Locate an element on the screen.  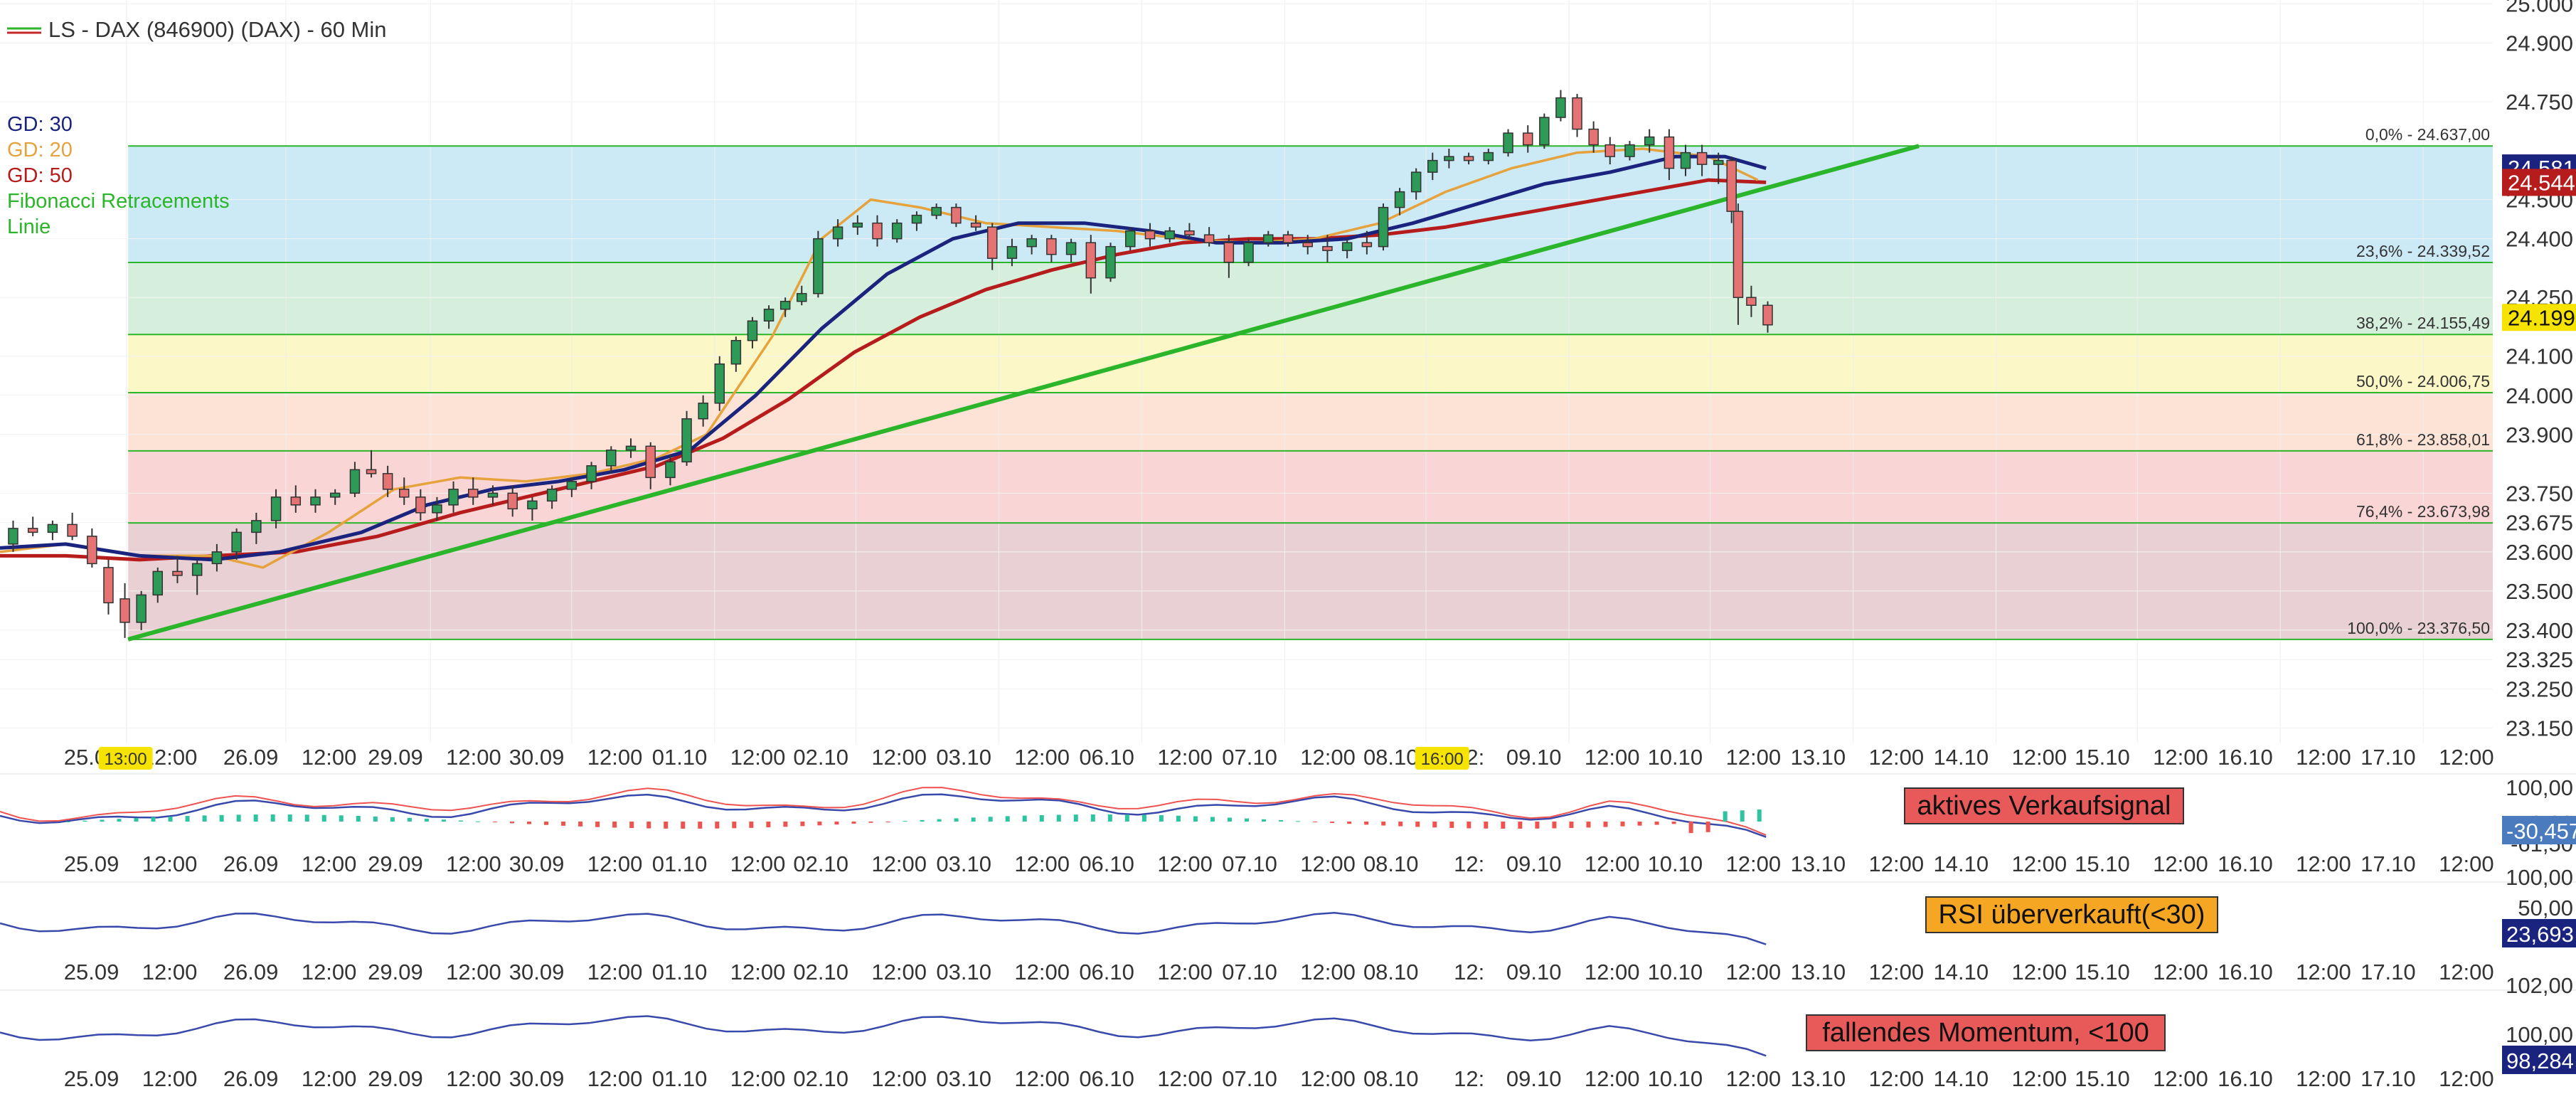
time-axis-label: 30.09 is located at coordinates (537, 863).